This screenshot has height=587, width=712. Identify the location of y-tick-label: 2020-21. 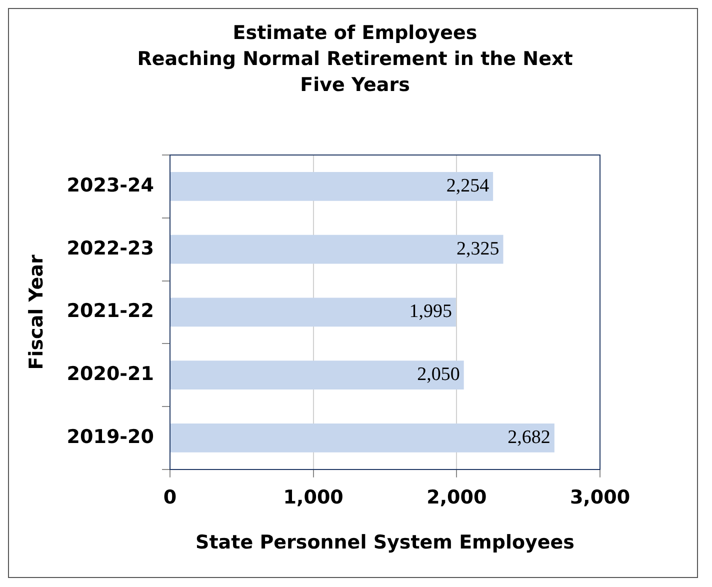
(110, 374).